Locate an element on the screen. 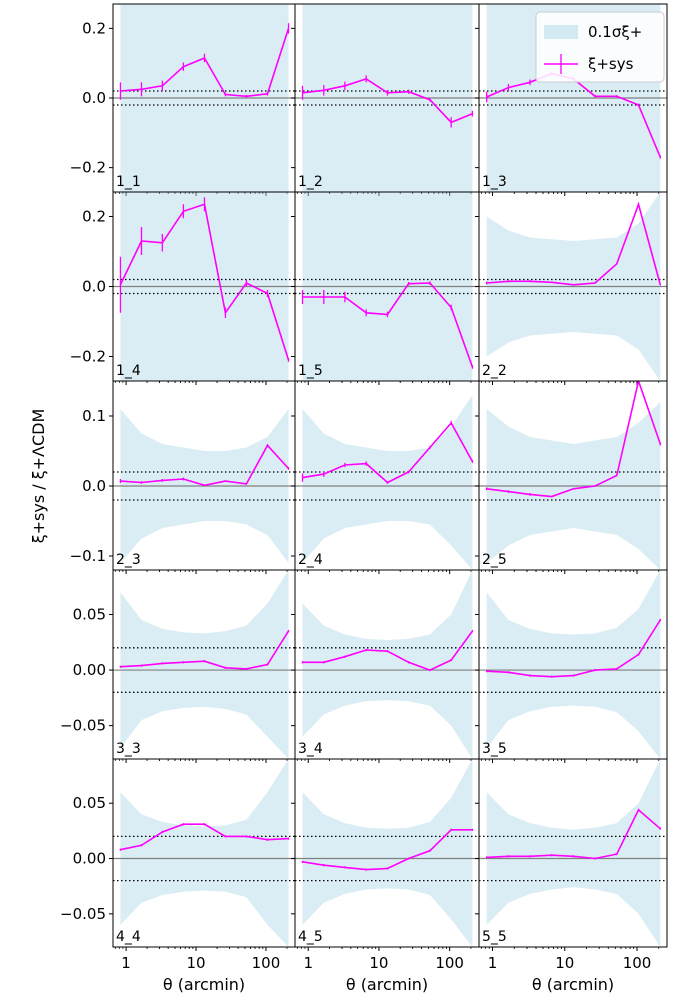  panel-label: 4_5 is located at coordinates (310, 937).